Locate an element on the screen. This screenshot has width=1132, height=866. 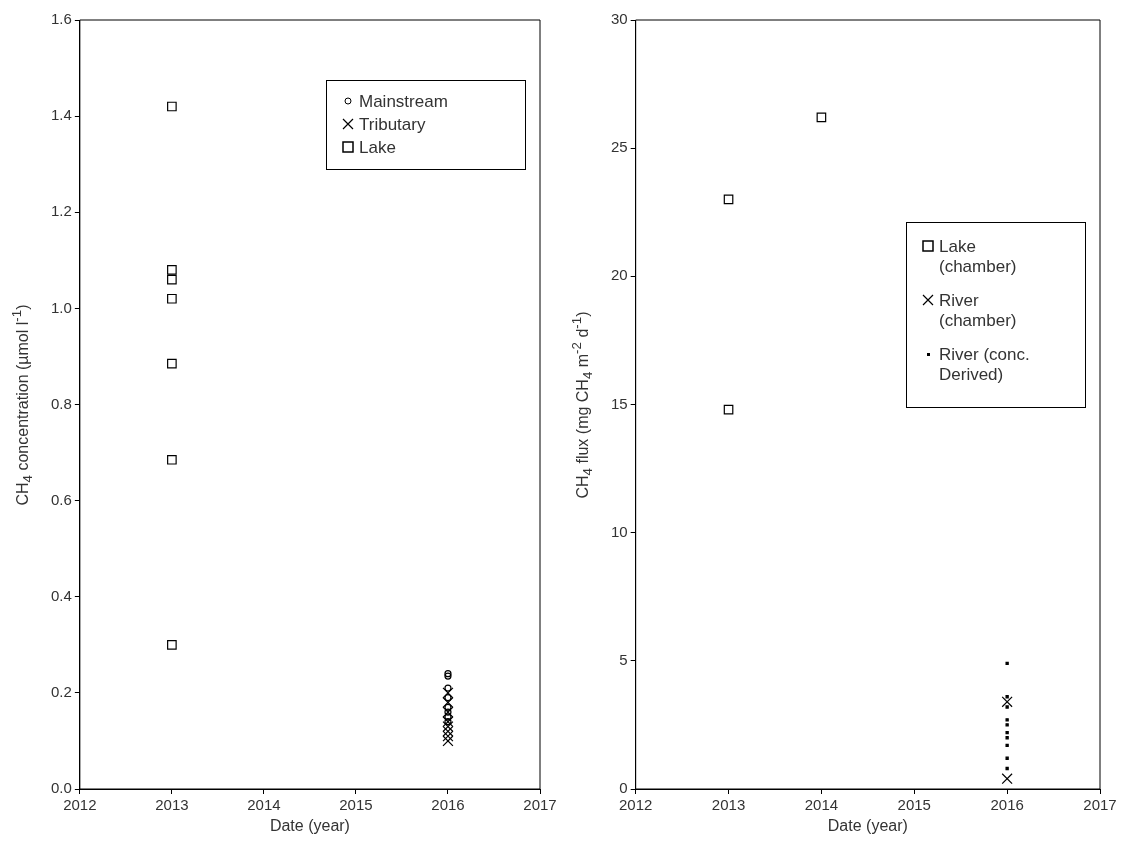
legend-label: Mainstream is located at coordinates (403, 102).